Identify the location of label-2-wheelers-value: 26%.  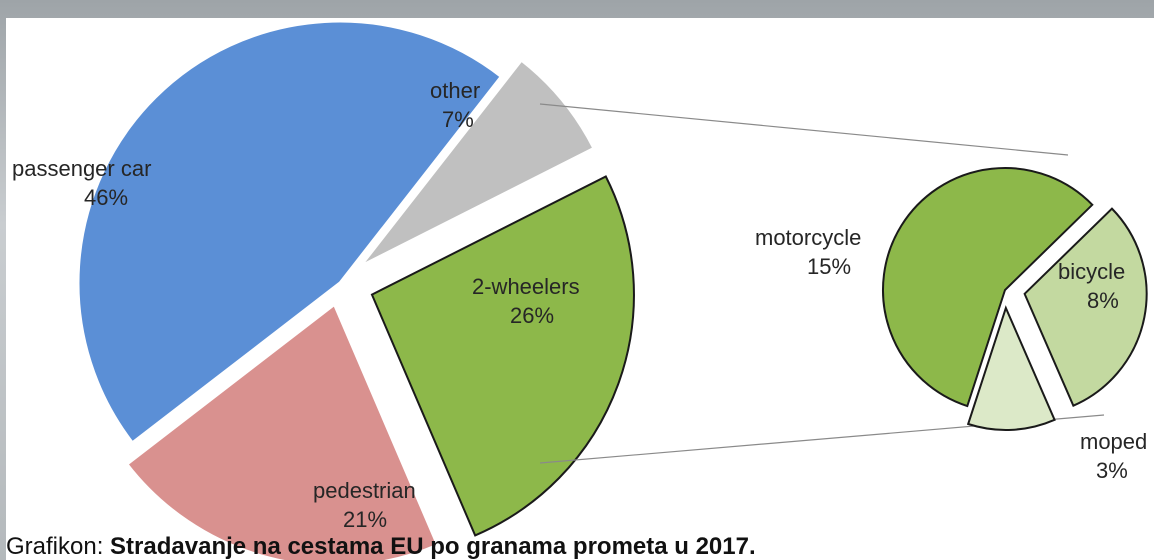
(532, 315).